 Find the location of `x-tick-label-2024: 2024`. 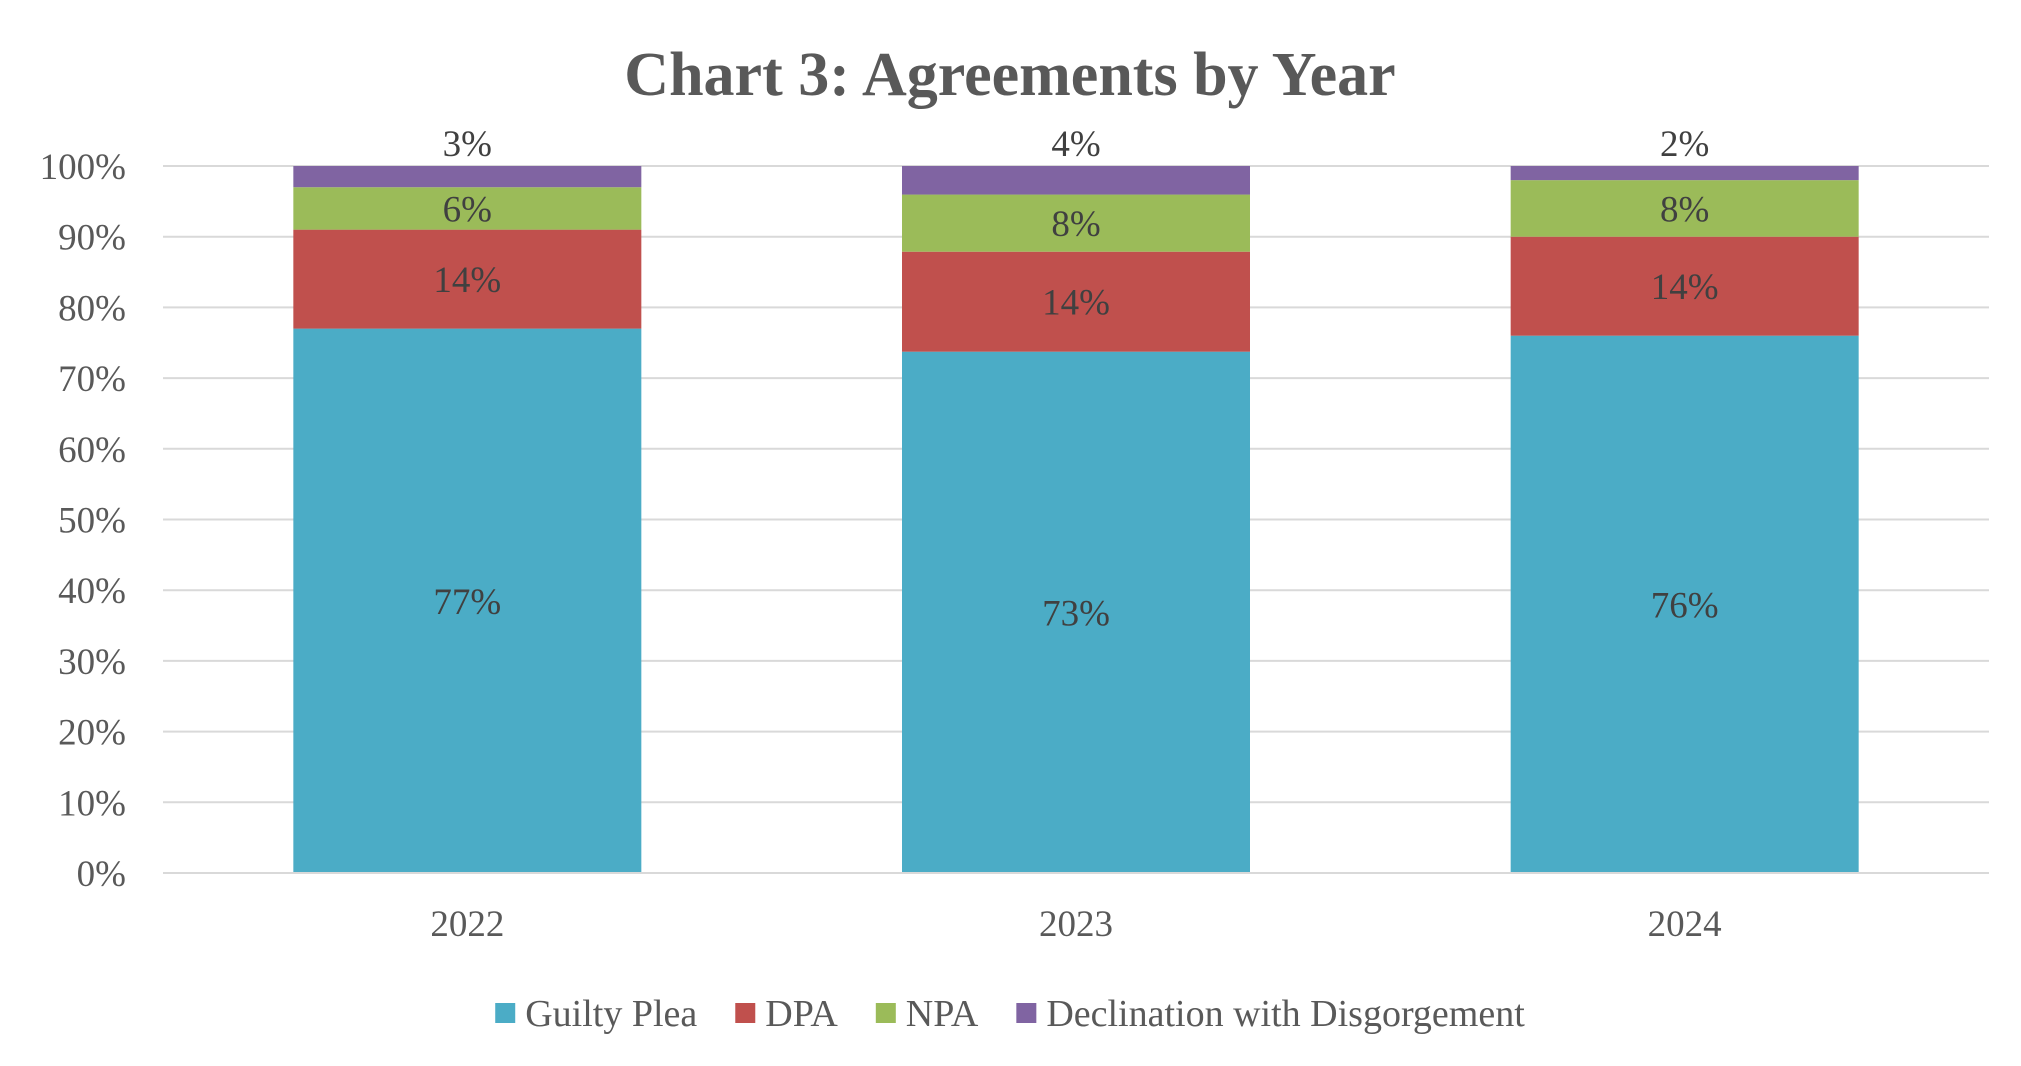

x-tick-label-2024: 2024 is located at coordinates (1685, 924).